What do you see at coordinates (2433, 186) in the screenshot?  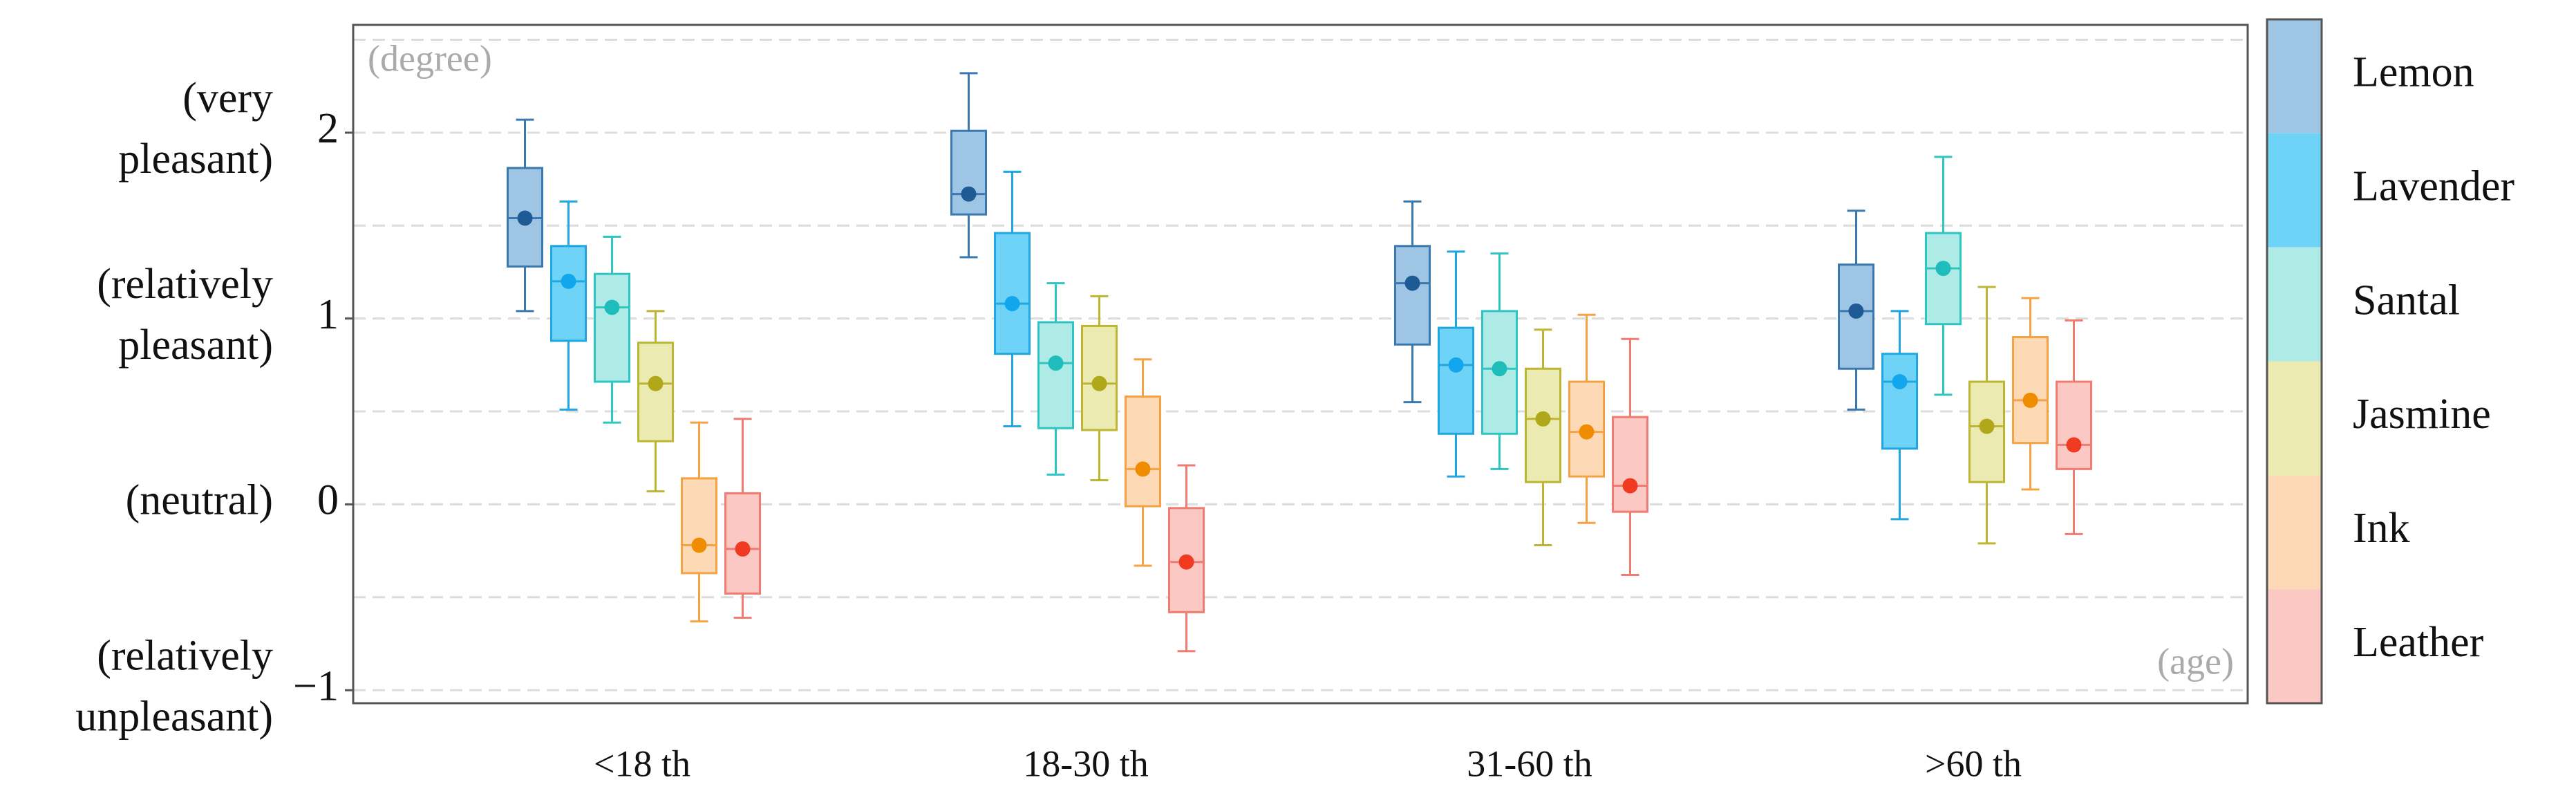 I see `legend-label: Lavender` at bounding box center [2433, 186].